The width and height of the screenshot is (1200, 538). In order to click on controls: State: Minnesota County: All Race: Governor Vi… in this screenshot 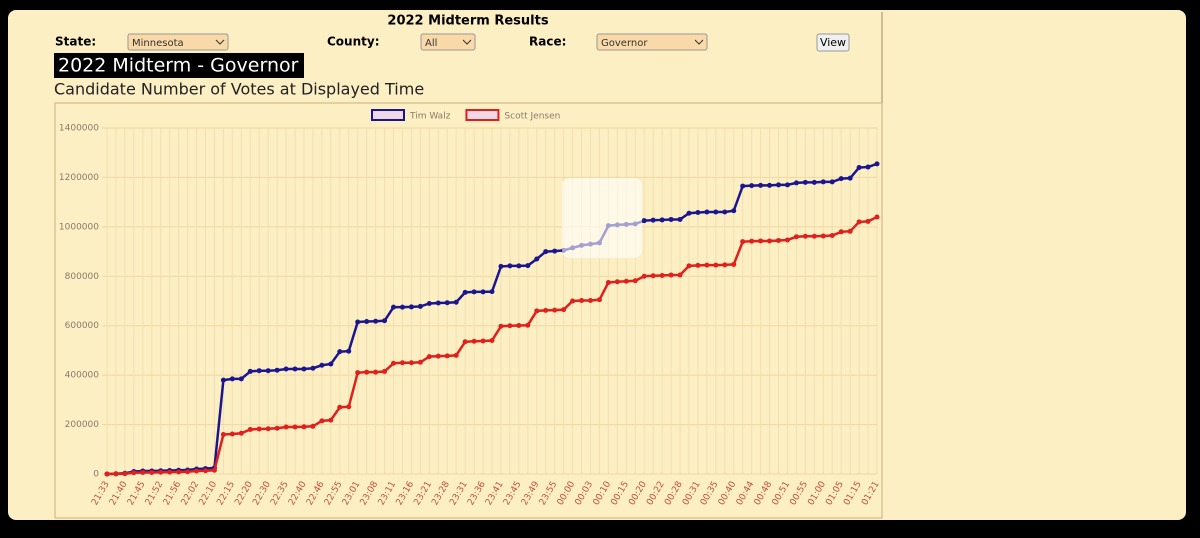, I will do `click(452, 42)`.